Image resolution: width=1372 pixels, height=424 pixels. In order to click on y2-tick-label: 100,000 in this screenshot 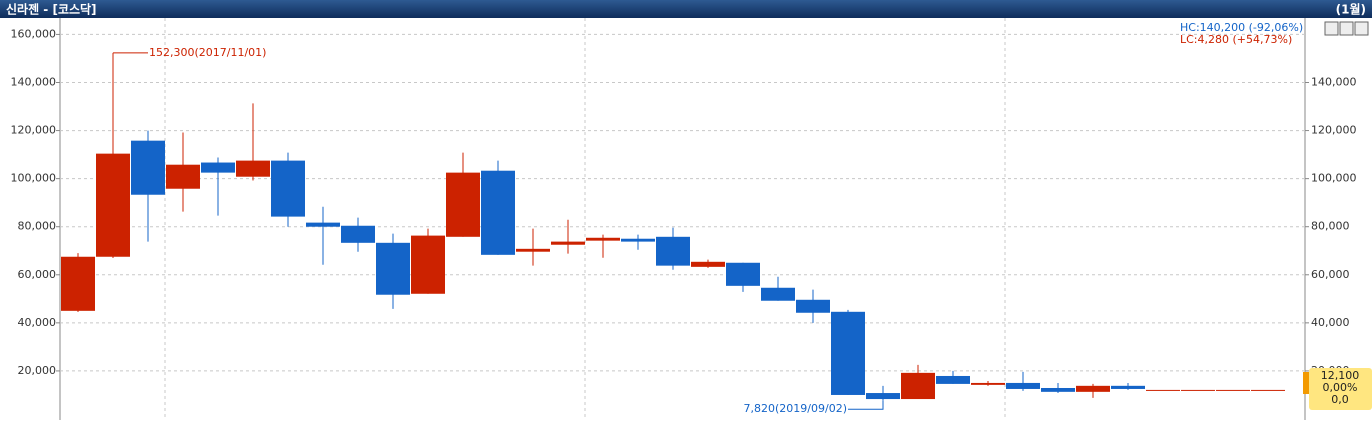, I will do `click(1334, 178)`.